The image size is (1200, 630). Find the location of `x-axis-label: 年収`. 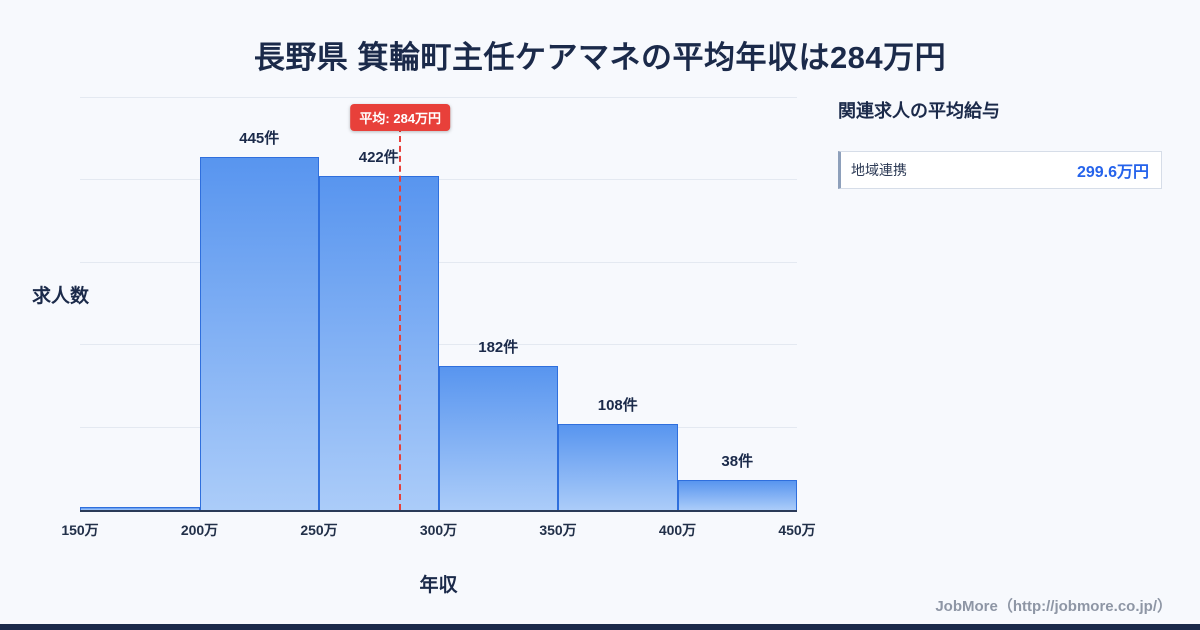

x-axis-label: 年収 is located at coordinates (438, 585).